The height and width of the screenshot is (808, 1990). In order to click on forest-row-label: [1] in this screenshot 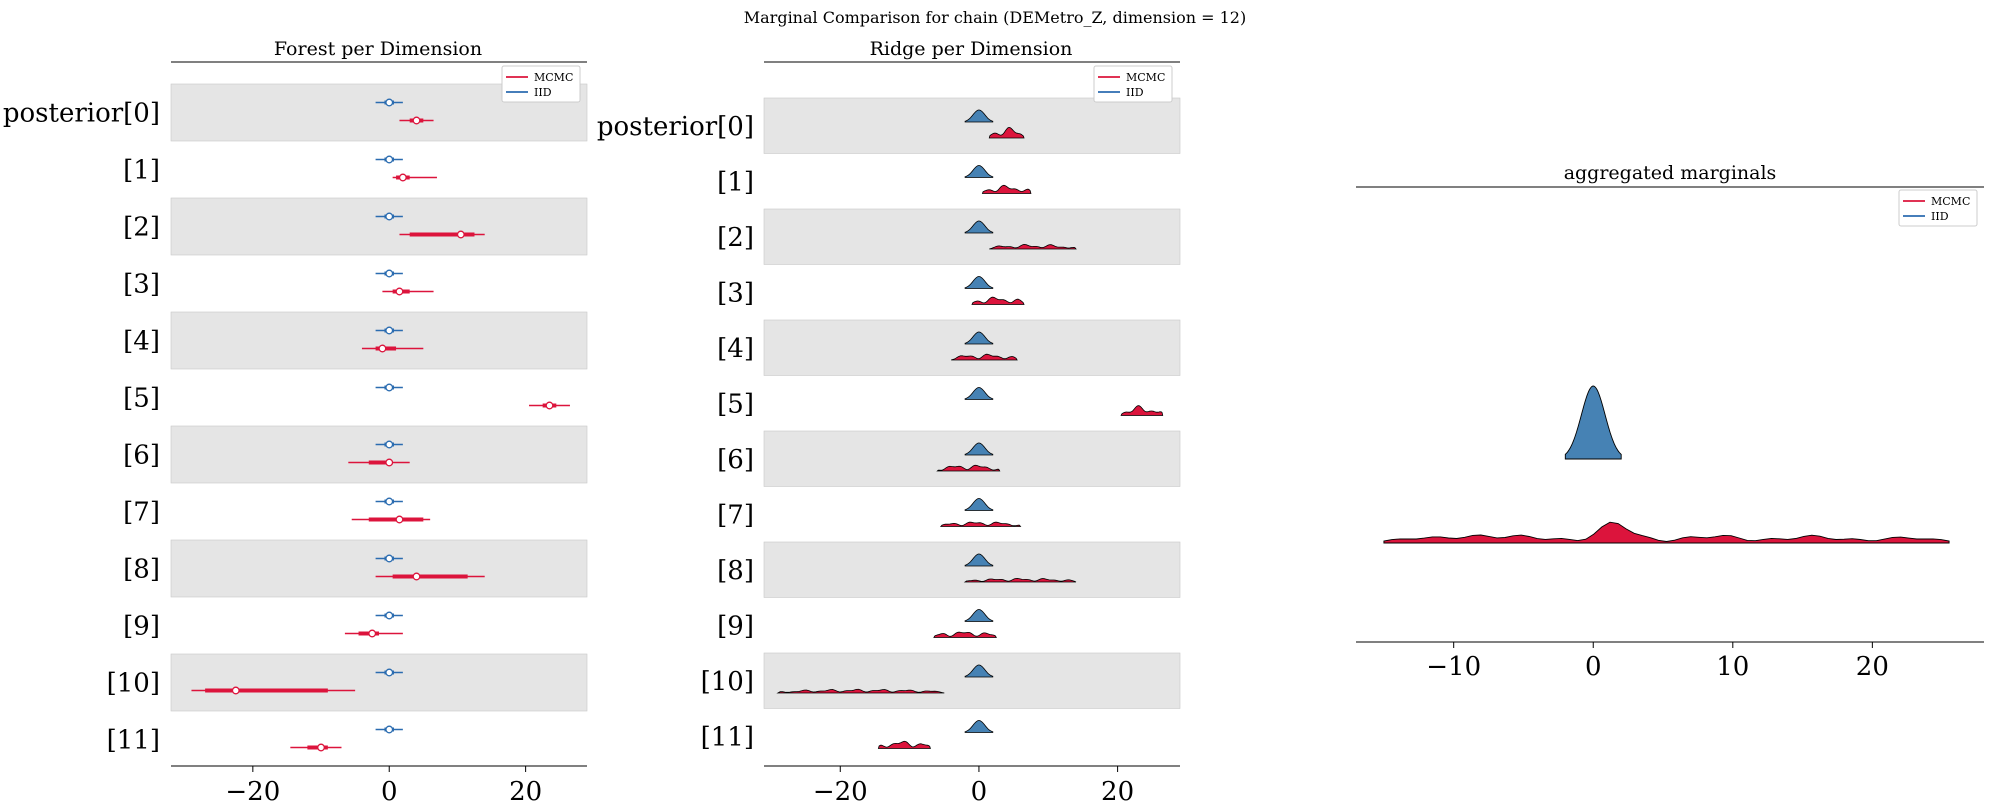, I will do `click(141, 171)`.